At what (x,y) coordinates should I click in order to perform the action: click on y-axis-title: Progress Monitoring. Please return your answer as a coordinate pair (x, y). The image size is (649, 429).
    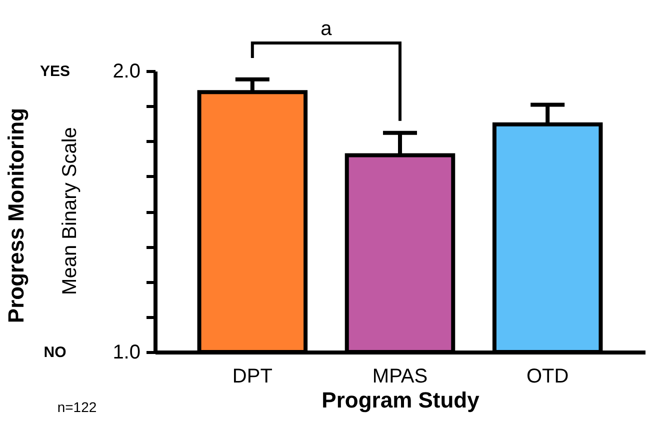
    Looking at the image, I should click on (16, 216).